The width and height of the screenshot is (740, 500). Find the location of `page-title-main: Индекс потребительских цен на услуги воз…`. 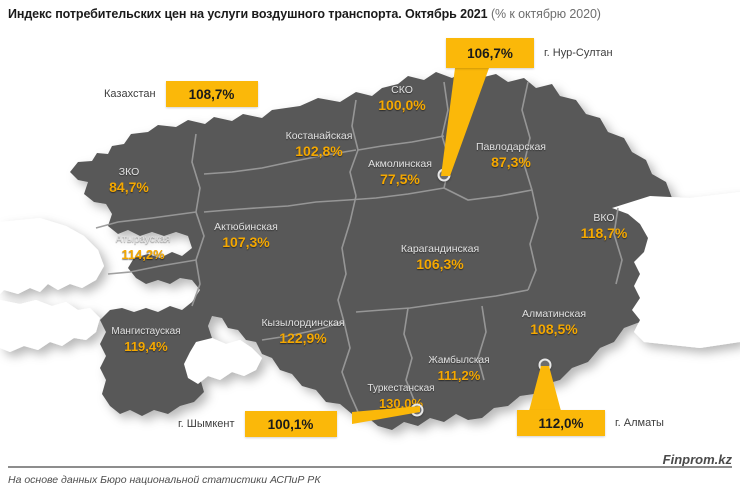

page-title-main: Индекс потребительских цен на услуги воз… is located at coordinates (248, 14).